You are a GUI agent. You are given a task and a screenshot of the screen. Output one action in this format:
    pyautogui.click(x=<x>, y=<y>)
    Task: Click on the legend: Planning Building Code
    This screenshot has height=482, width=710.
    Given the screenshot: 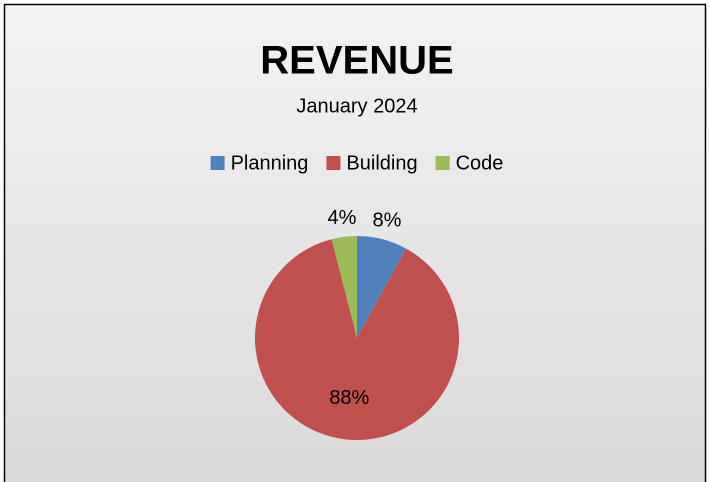 What is the action you would take?
    pyautogui.click(x=357, y=163)
    